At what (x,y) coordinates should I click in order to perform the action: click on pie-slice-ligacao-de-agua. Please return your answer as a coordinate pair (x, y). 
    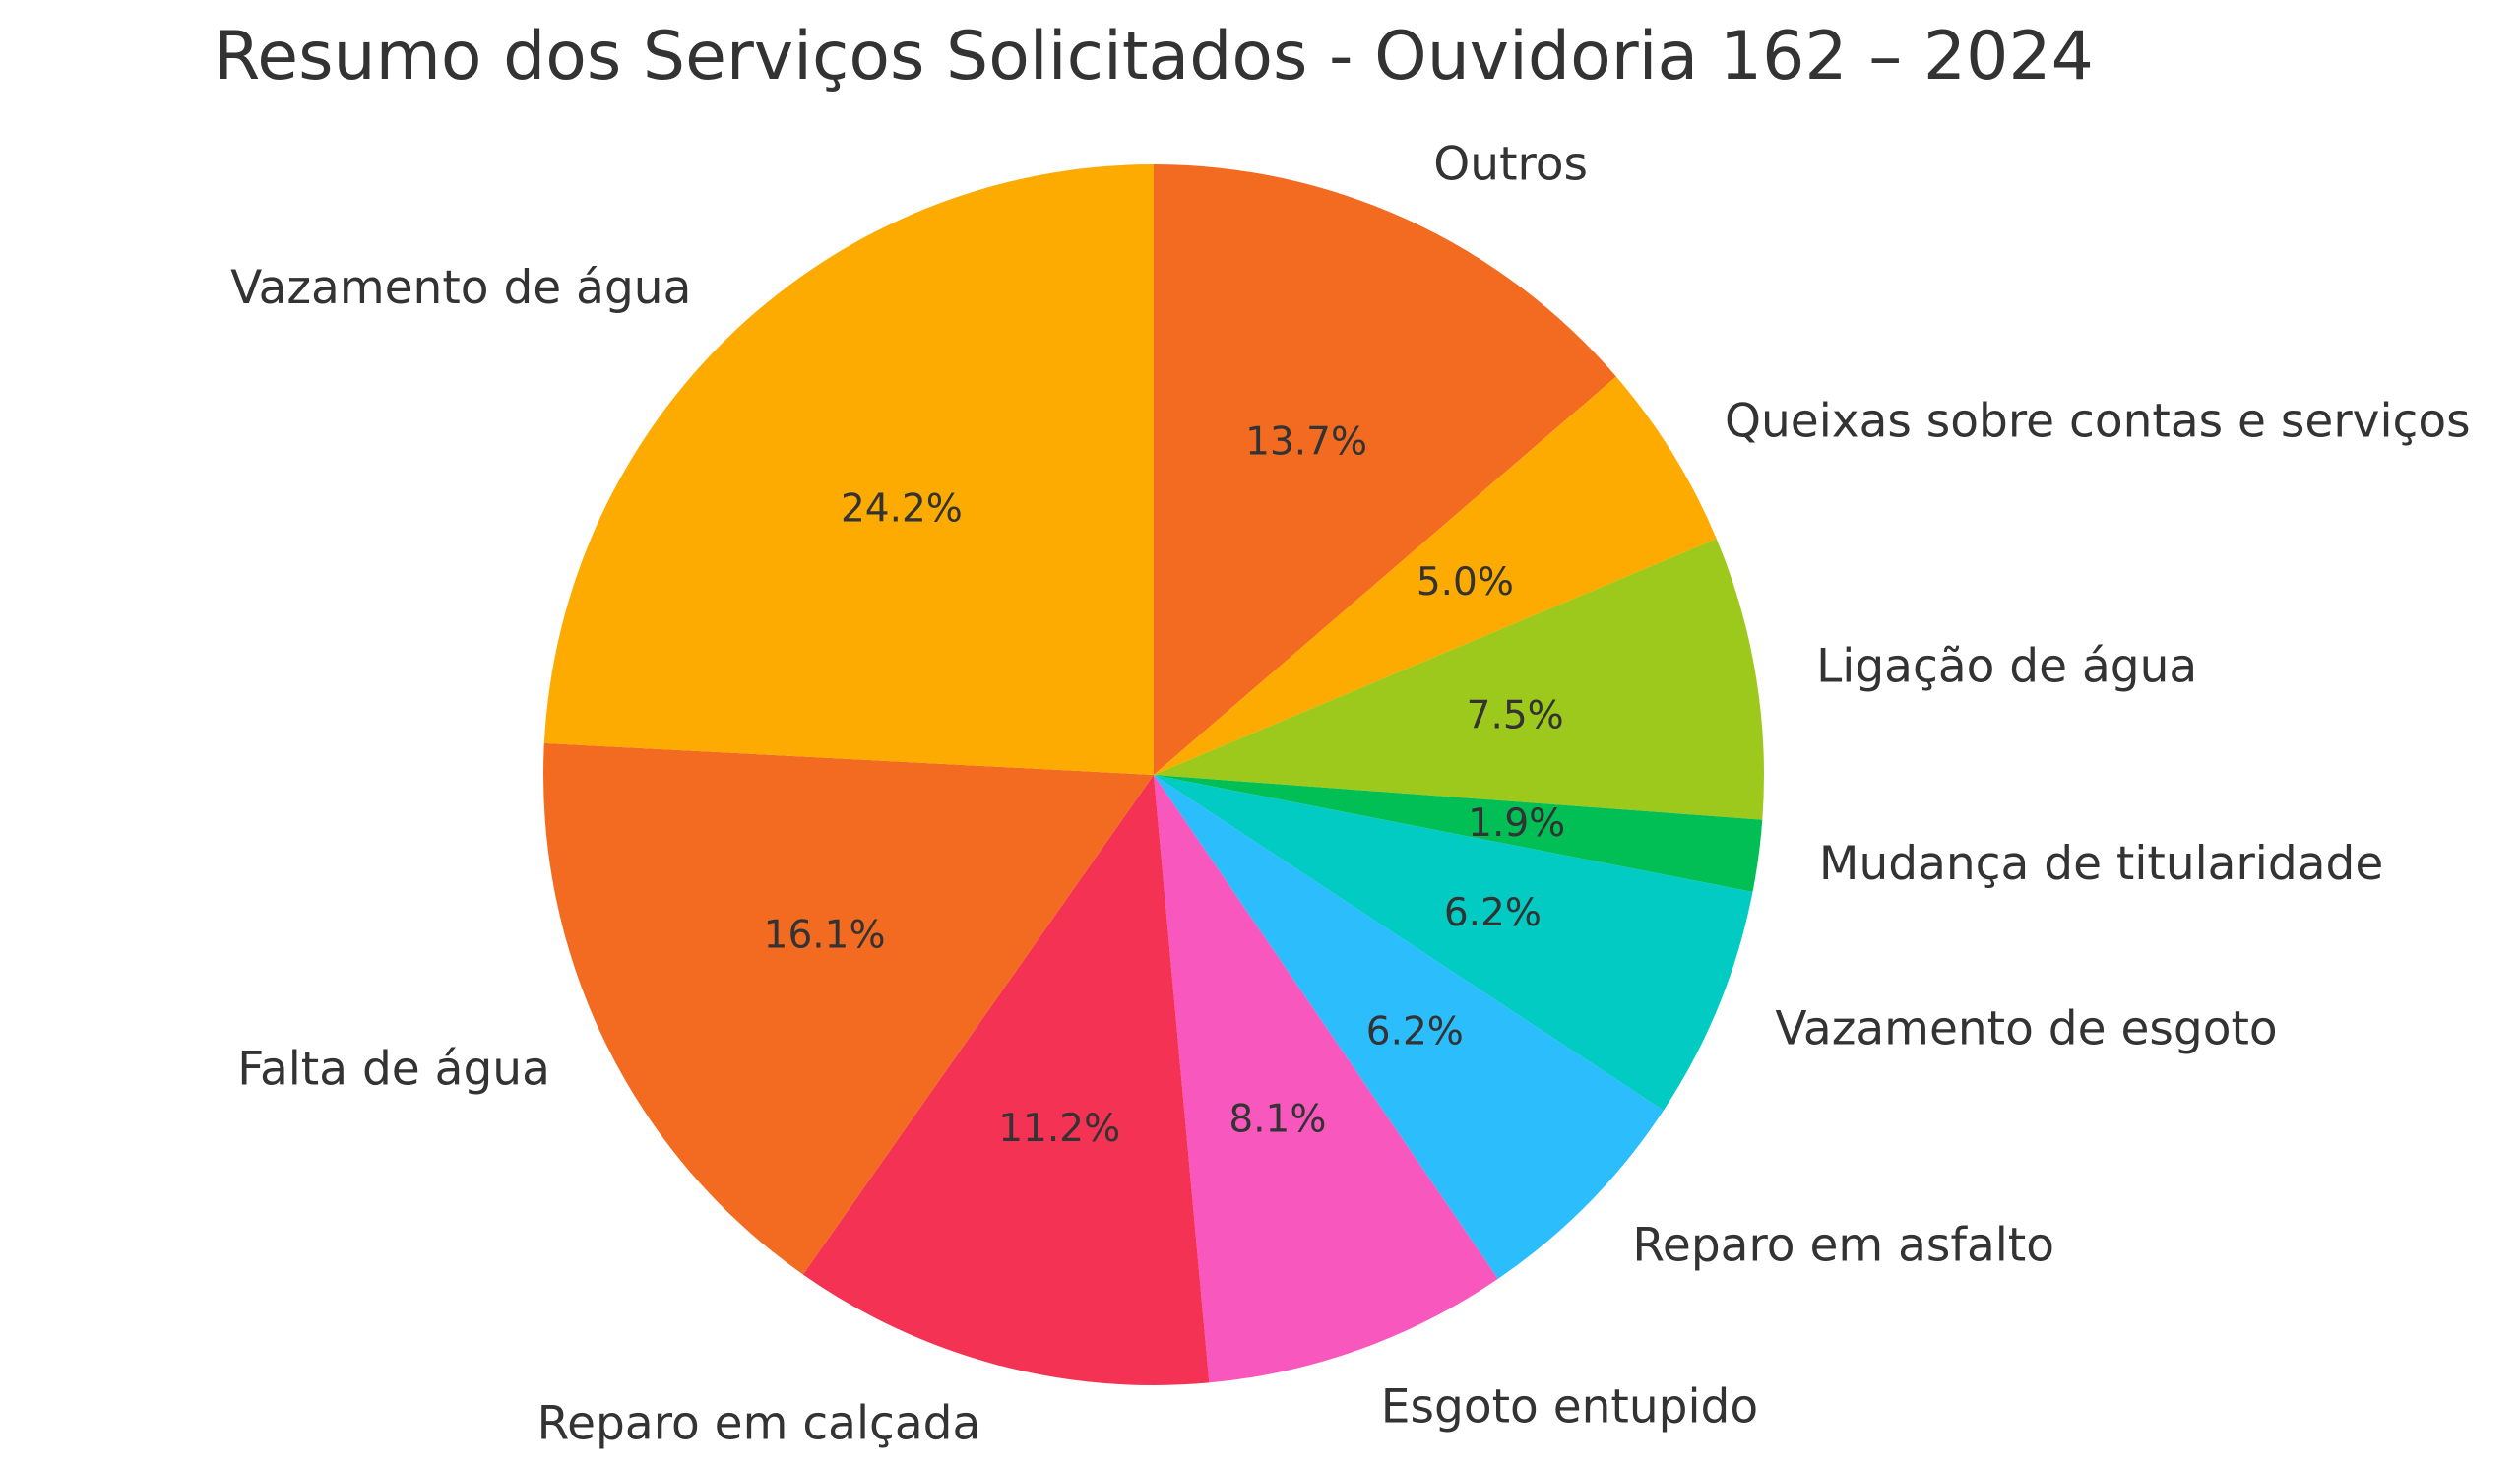
    Looking at the image, I should click on (1459, 679).